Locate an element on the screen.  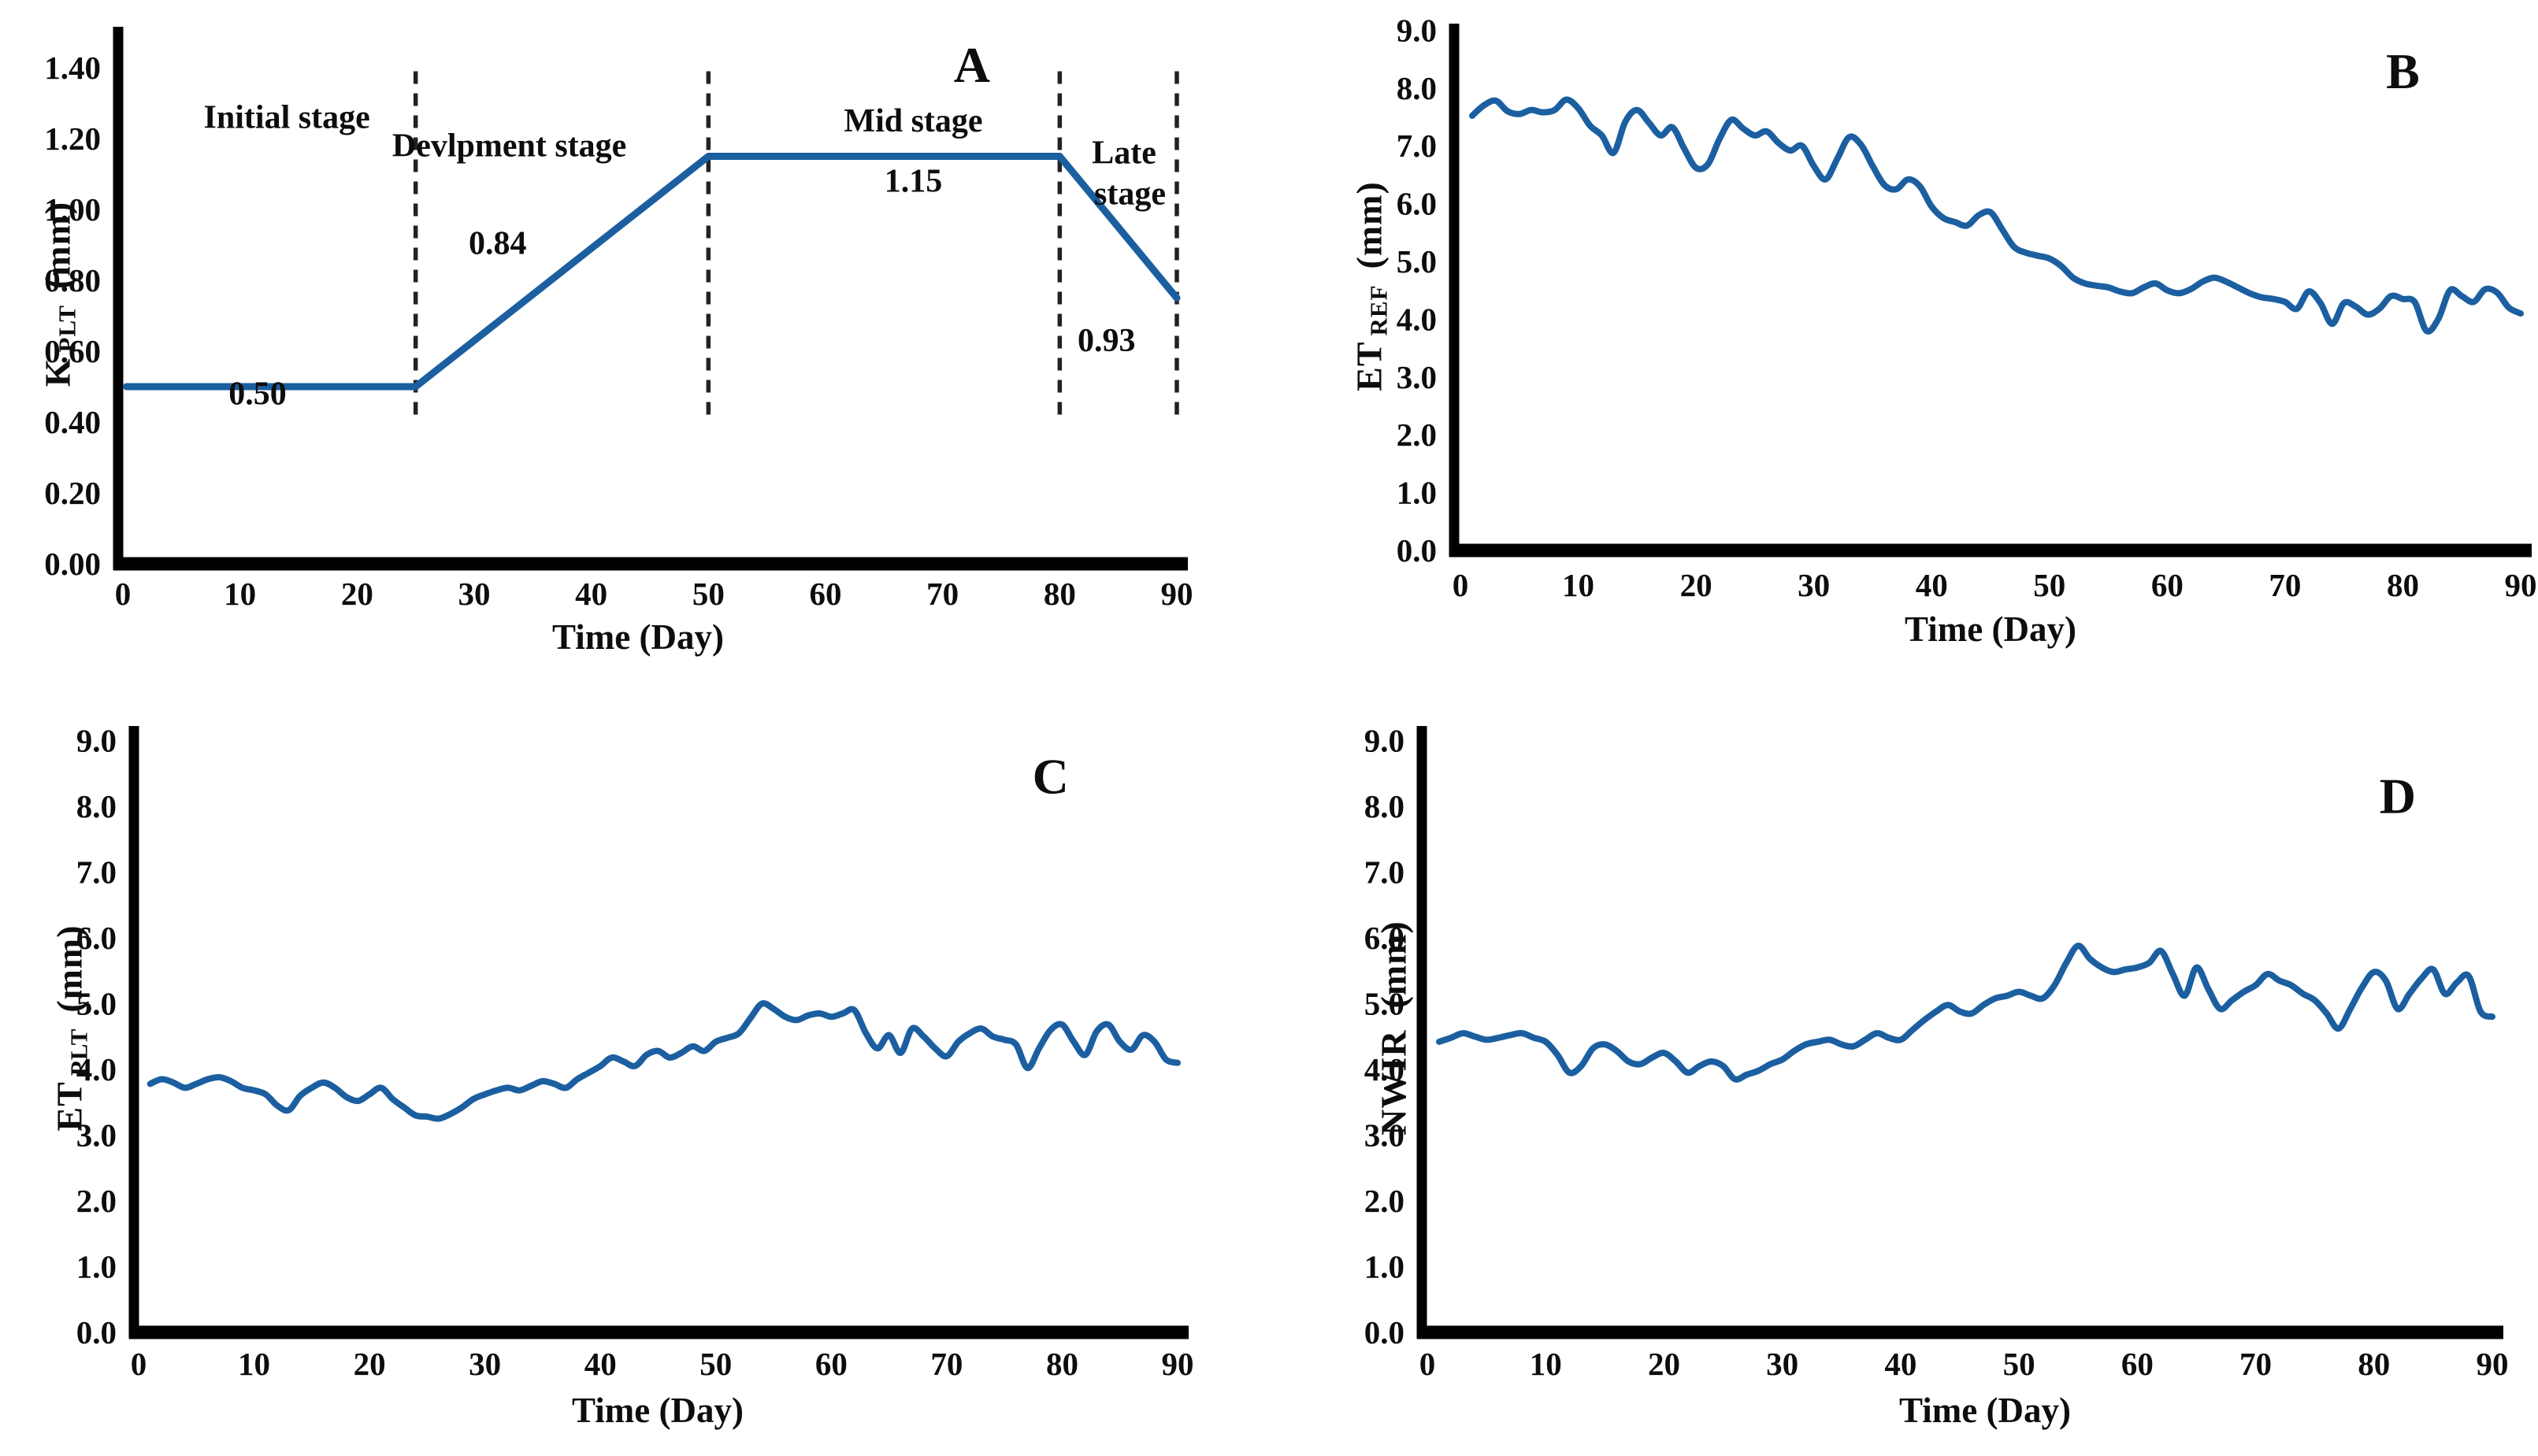
panel-letter-A: A is located at coordinates (972, 65).